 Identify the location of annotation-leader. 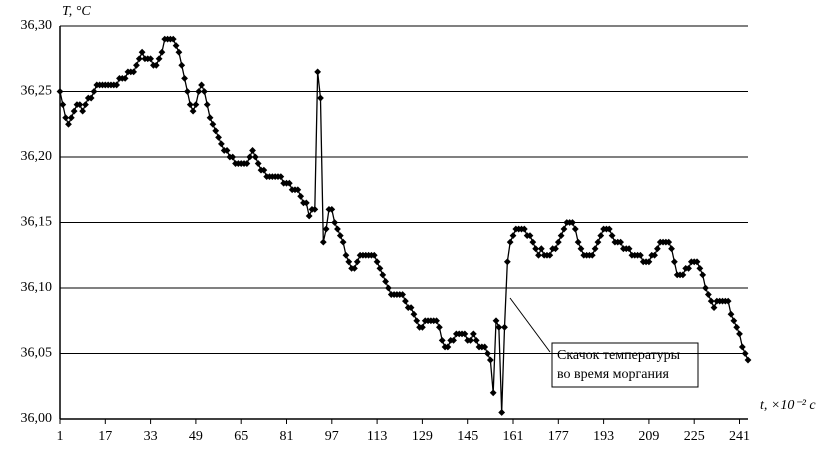
(530, 325).